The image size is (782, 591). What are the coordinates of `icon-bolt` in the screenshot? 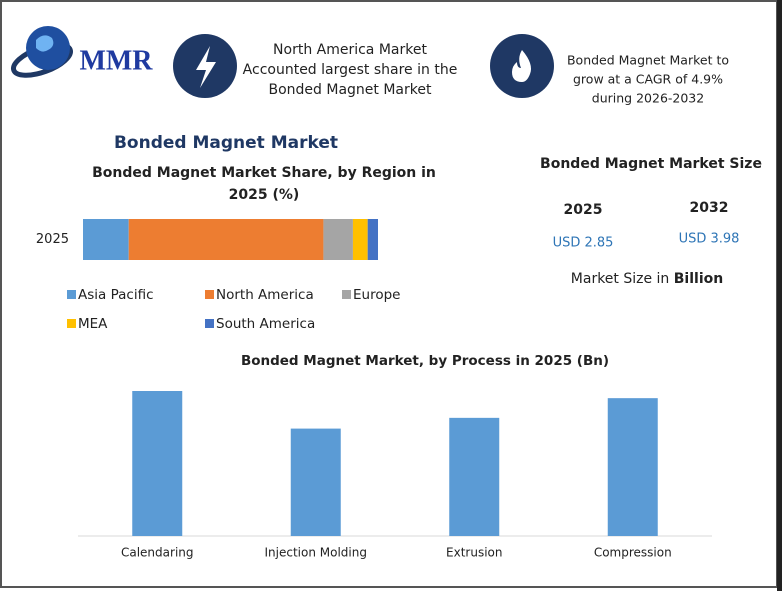 It's located at (206, 67).